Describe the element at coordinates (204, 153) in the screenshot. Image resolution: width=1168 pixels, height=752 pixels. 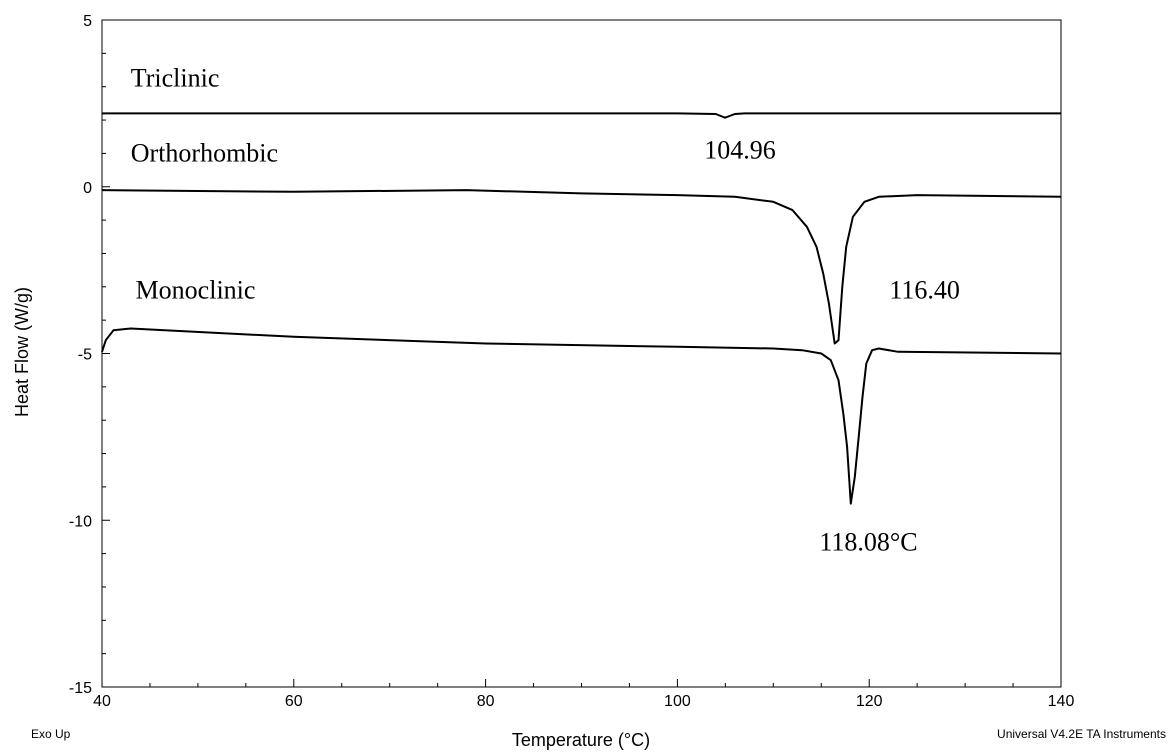
I see `annotation-label: Orthorhombic` at that location.